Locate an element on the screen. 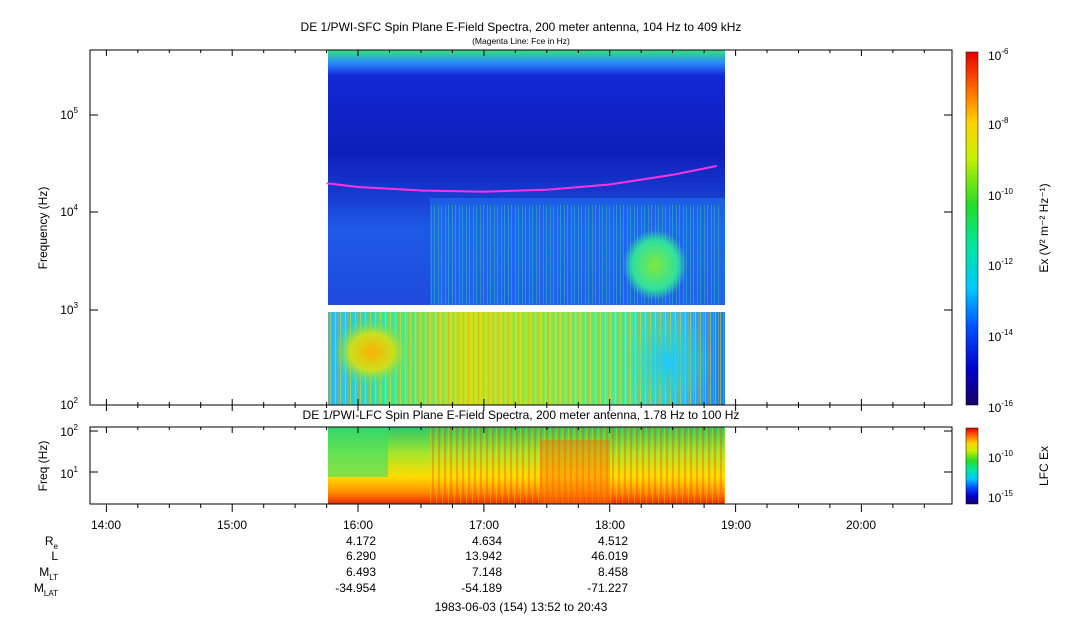 The width and height of the screenshot is (1083, 620). bottom-colorbar-tick: 10-15 is located at coordinates (1000, 497).